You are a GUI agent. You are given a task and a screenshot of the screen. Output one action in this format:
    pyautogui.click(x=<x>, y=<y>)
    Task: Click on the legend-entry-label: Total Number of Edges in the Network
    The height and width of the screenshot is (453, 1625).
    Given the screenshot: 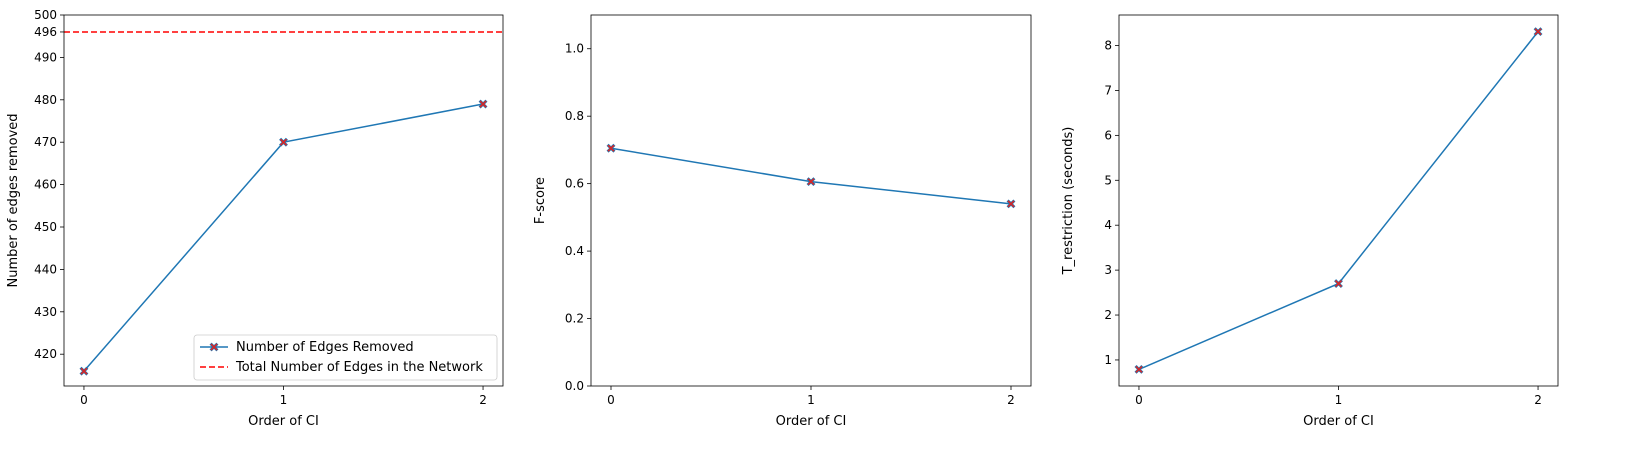 What is the action you would take?
    pyautogui.click(x=359, y=367)
    